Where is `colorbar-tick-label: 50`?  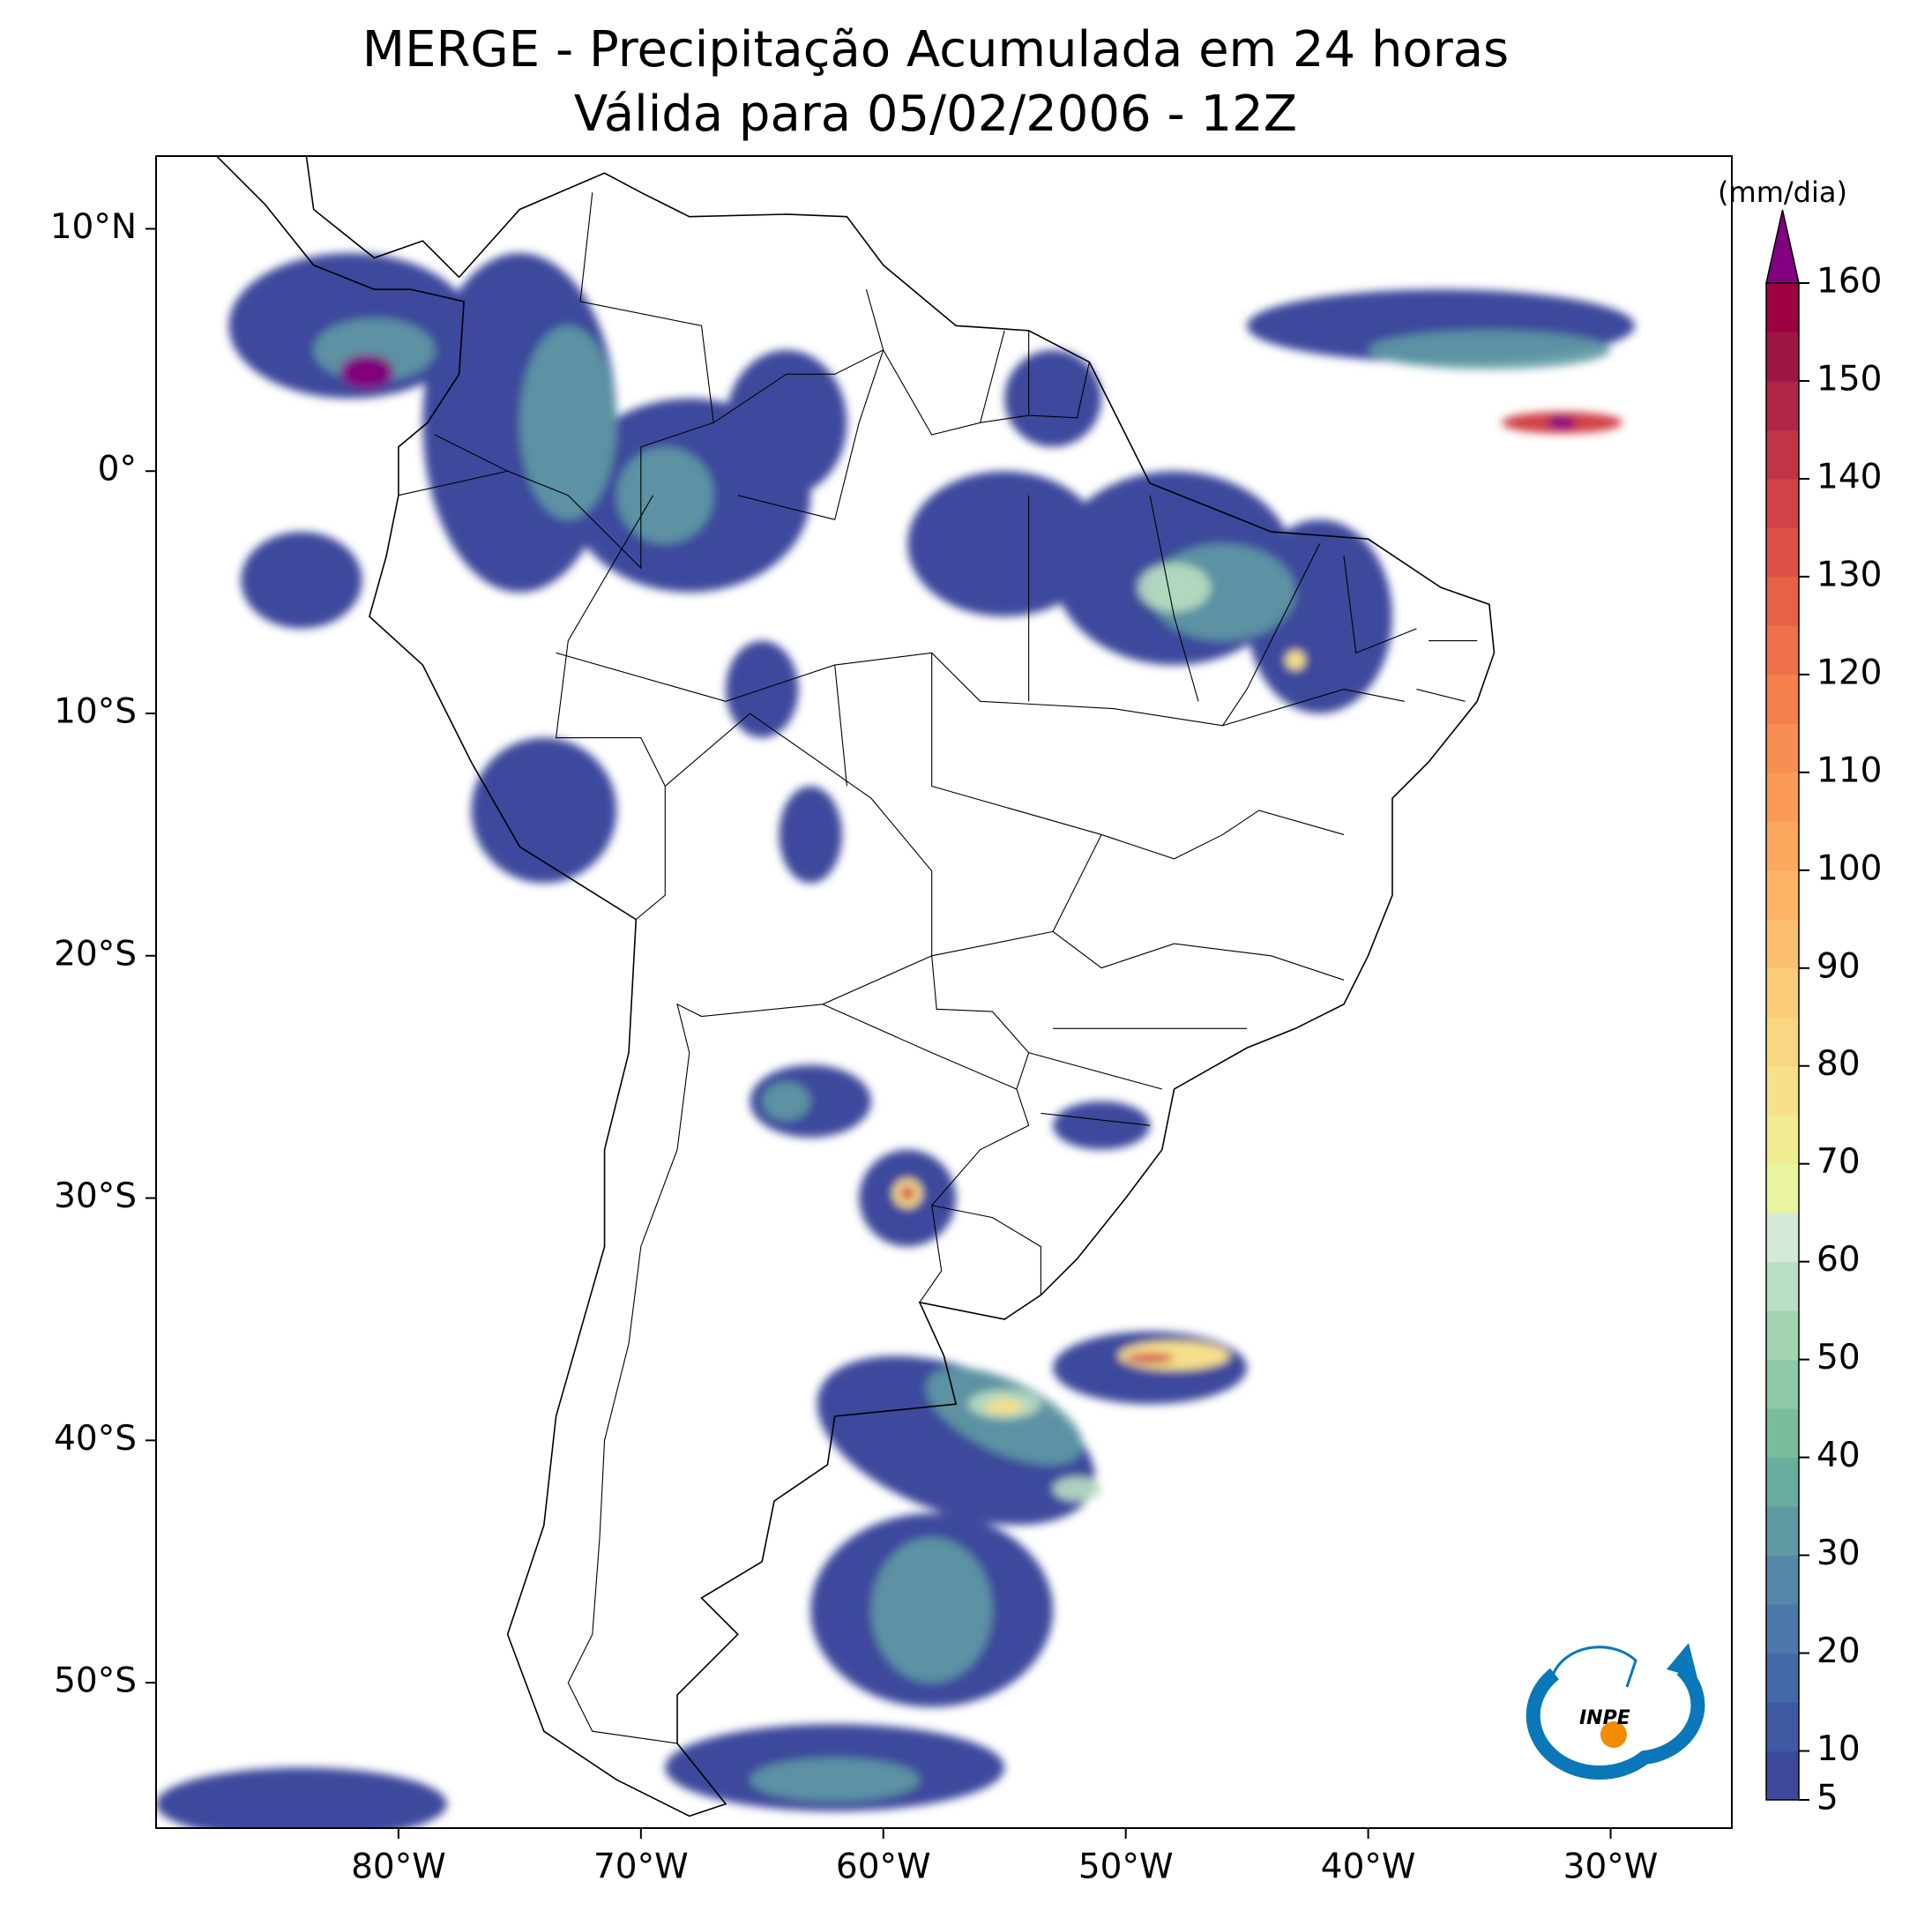
colorbar-tick-label: 50 is located at coordinates (1838, 1357).